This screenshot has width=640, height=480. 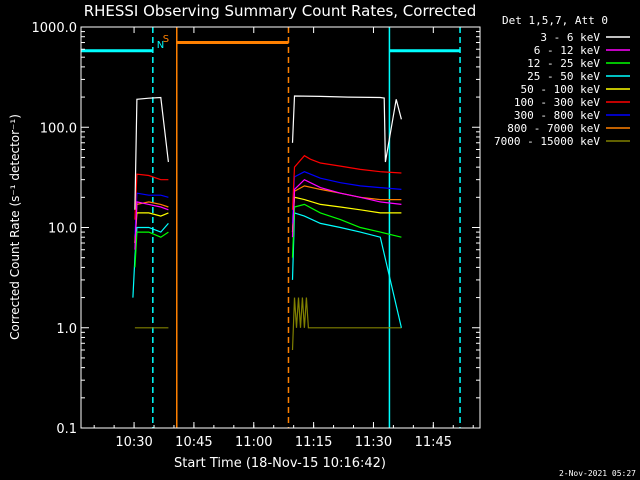 I want to click on y-tick-label-3: 100.0, so click(x=58, y=128).